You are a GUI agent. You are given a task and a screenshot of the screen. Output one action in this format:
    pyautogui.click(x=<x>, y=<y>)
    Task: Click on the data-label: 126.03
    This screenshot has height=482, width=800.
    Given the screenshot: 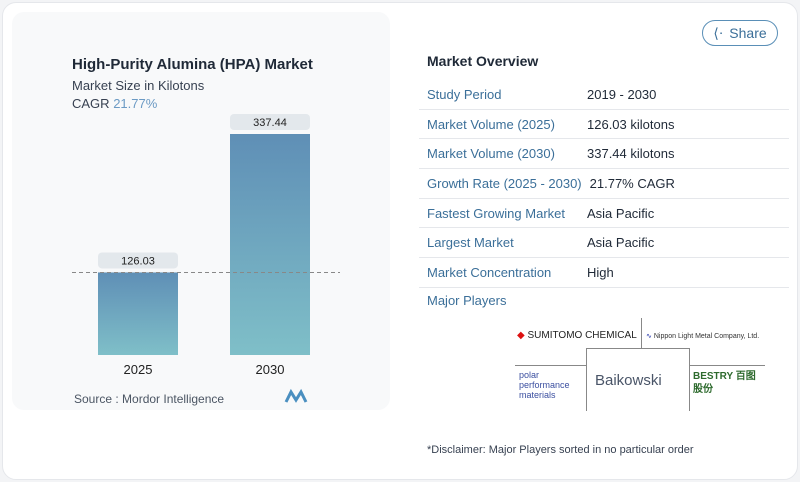 What is the action you would take?
    pyautogui.click(x=138, y=261)
    